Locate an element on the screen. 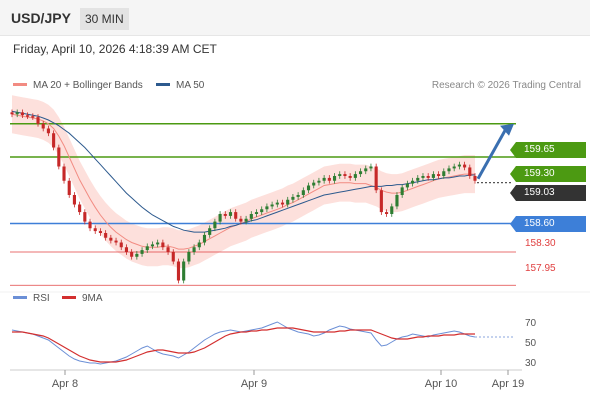 The width and height of the screenshot is (590, 400). projection-arrow-head is located at coordinates (507, 129).